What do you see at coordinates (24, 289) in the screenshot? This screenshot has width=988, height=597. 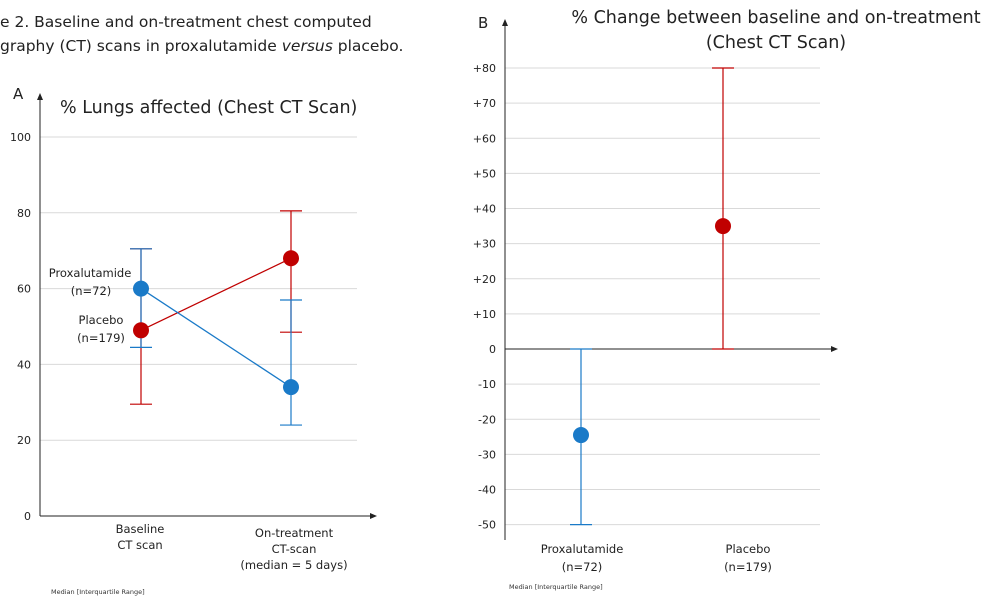 I see `y-tick-label: 60` at bounding box center [24, 289].